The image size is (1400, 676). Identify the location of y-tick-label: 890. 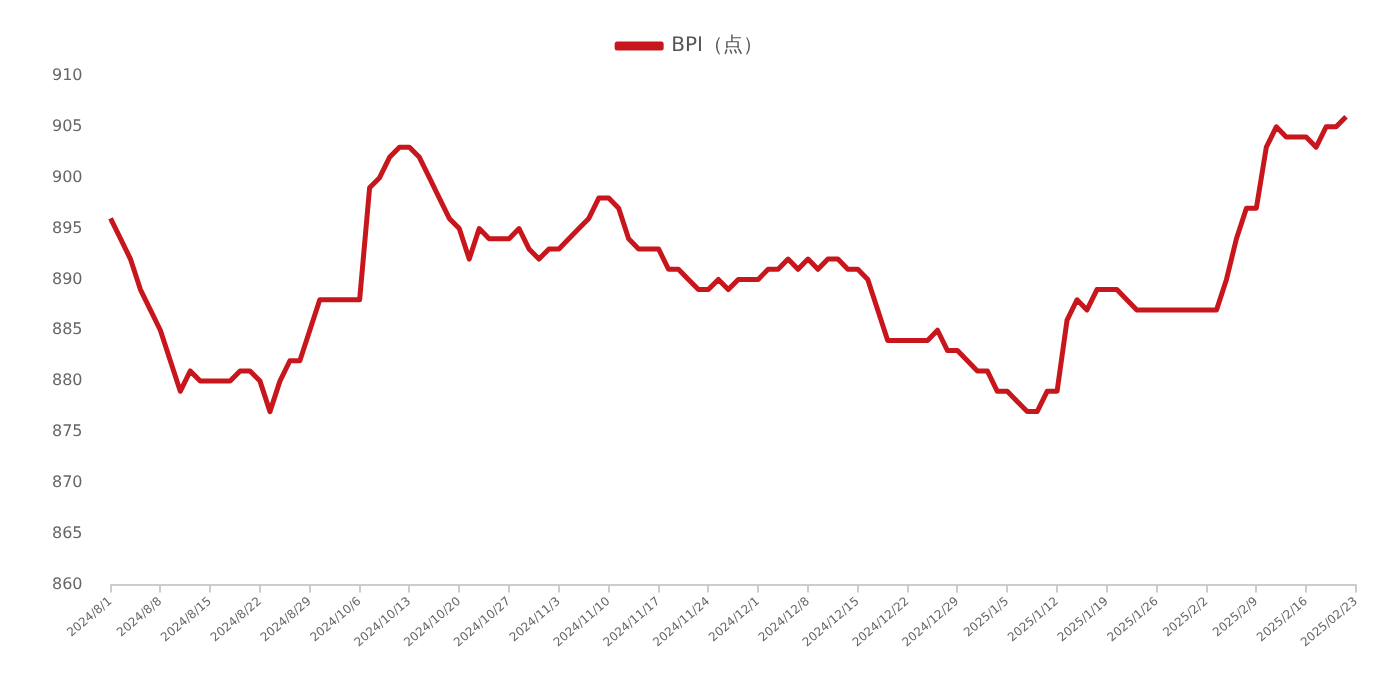
(67, 278).